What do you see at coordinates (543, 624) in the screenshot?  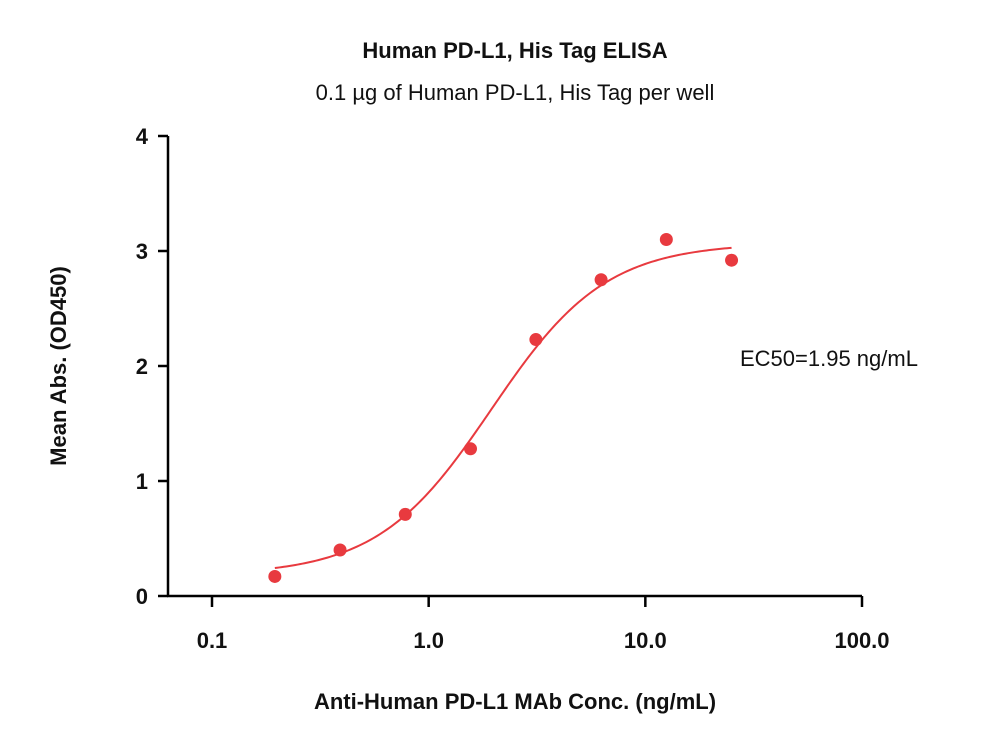 I see `x-ticks: 0.1 1.0 10.0 100.0` at bounding box center [543, 624].